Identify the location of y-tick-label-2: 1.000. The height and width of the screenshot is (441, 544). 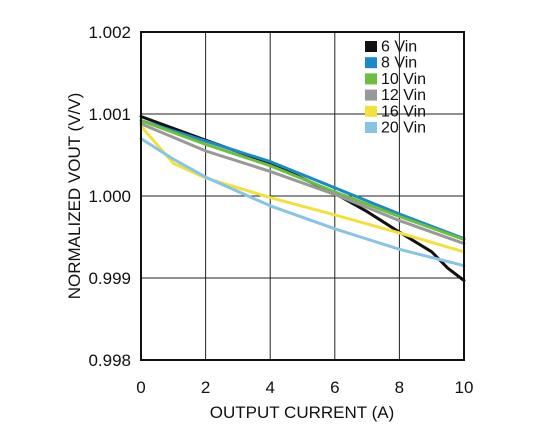
(109, 196).